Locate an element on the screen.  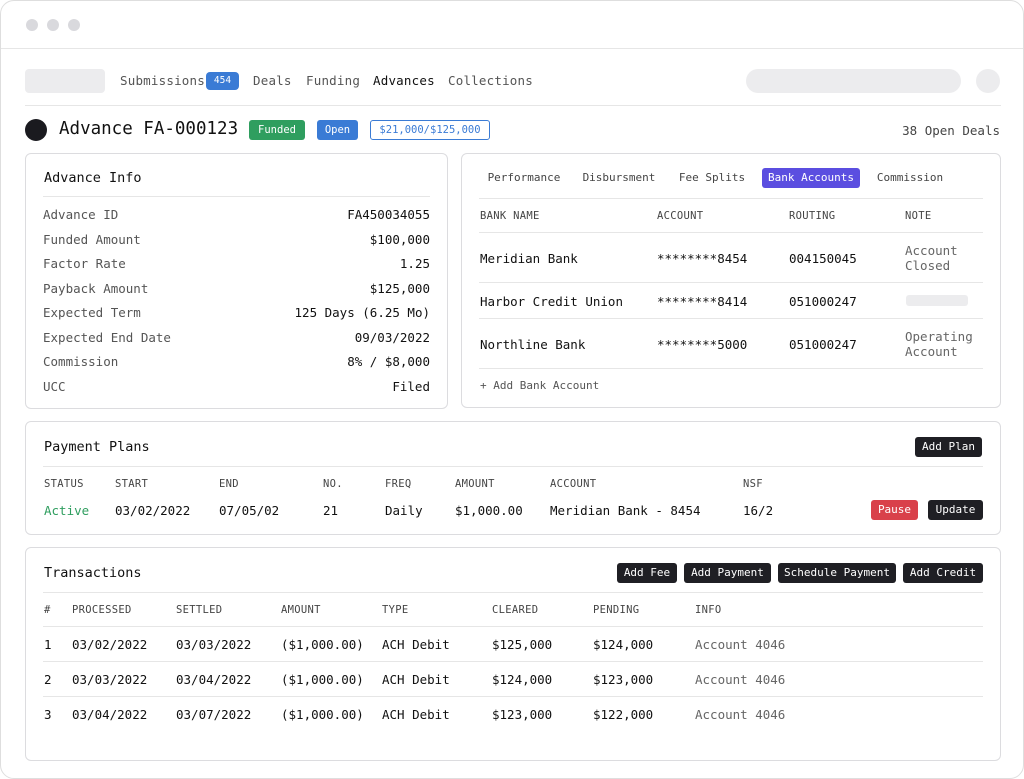
plan-status: Active is located at coordinates (67, 510).